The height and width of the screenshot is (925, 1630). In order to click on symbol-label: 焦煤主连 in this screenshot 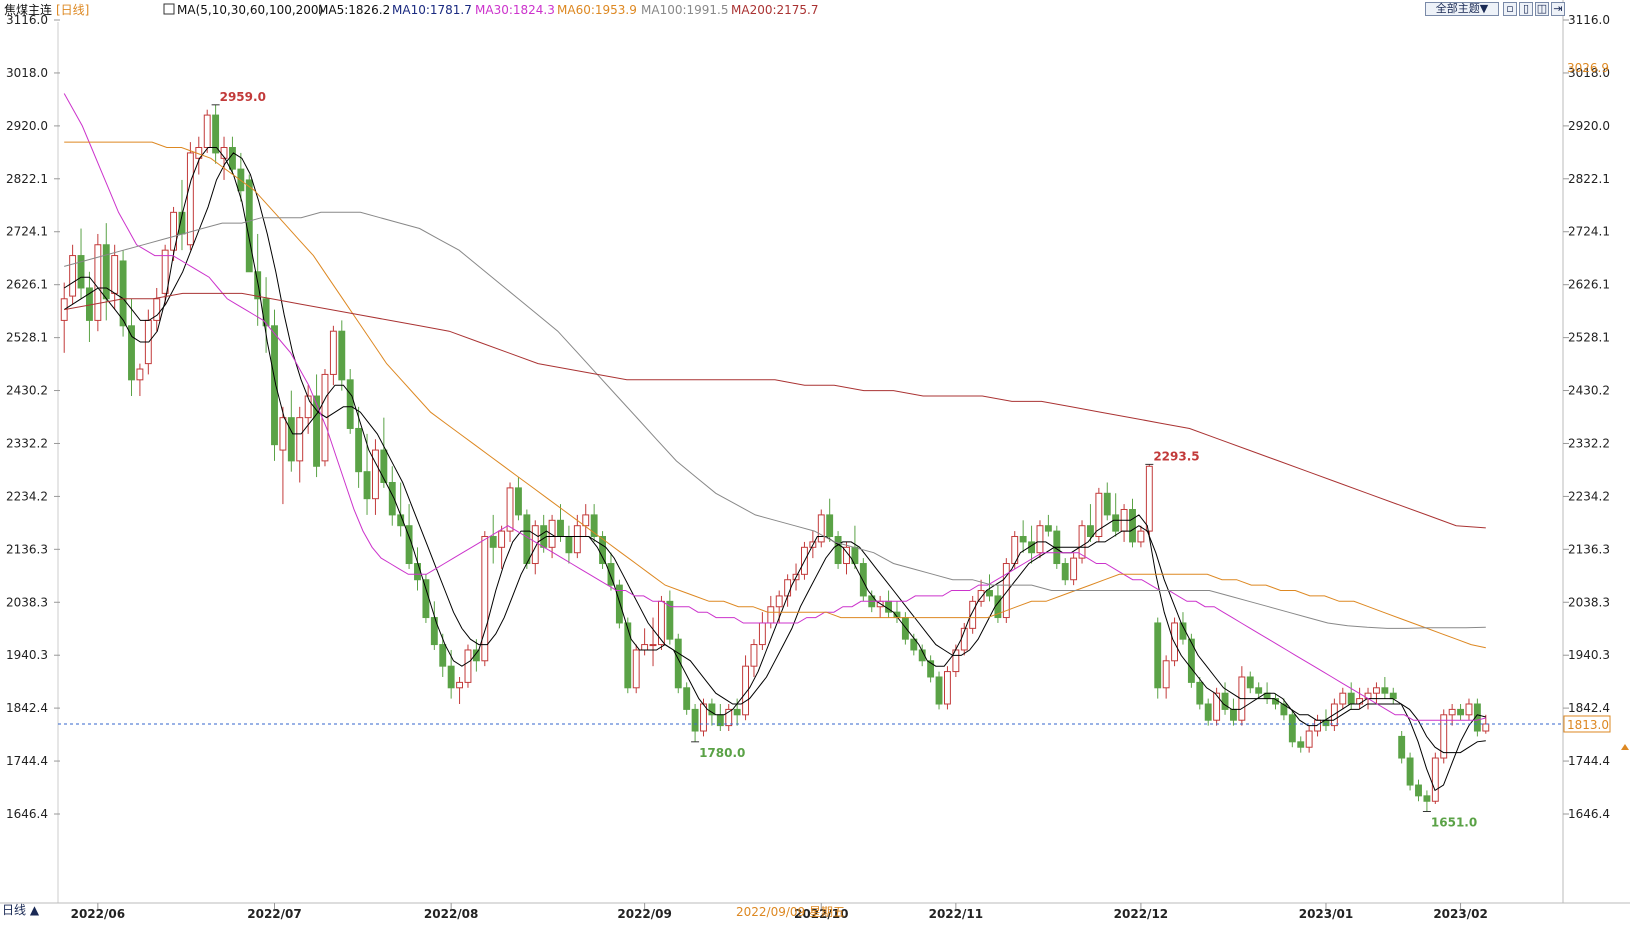, I will do `click(28, 9)`.